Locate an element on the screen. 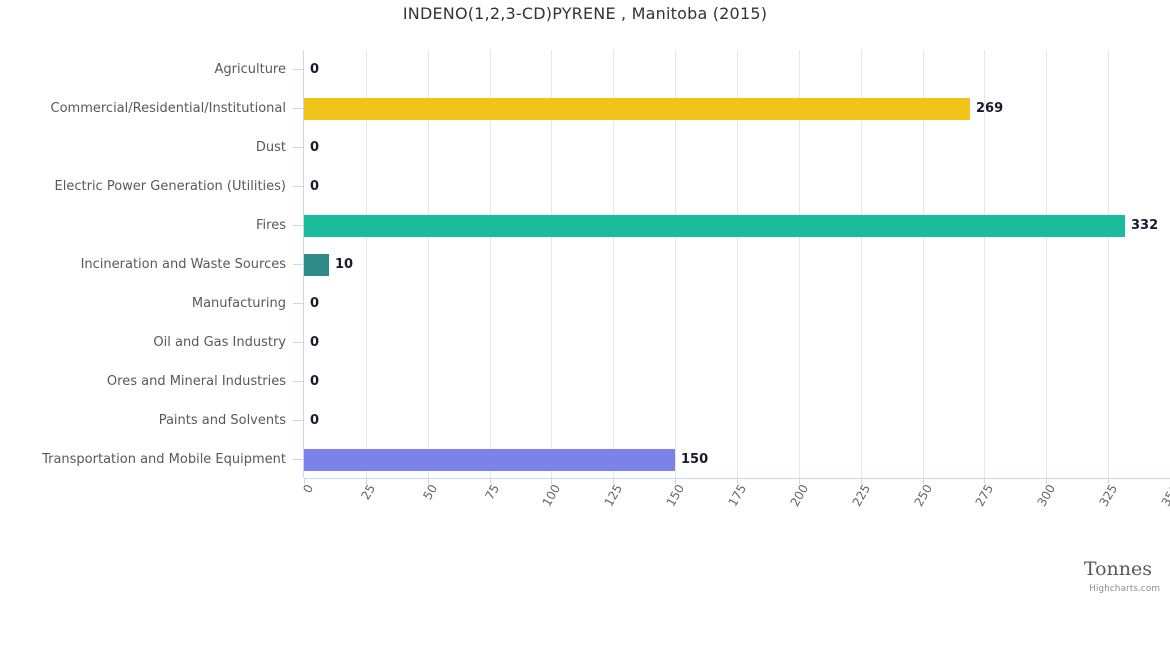 Image resolution: width=1170 pixels, height=662 pixels. category-label: Oil and Gas Industry is located at coordinates (219, 342).